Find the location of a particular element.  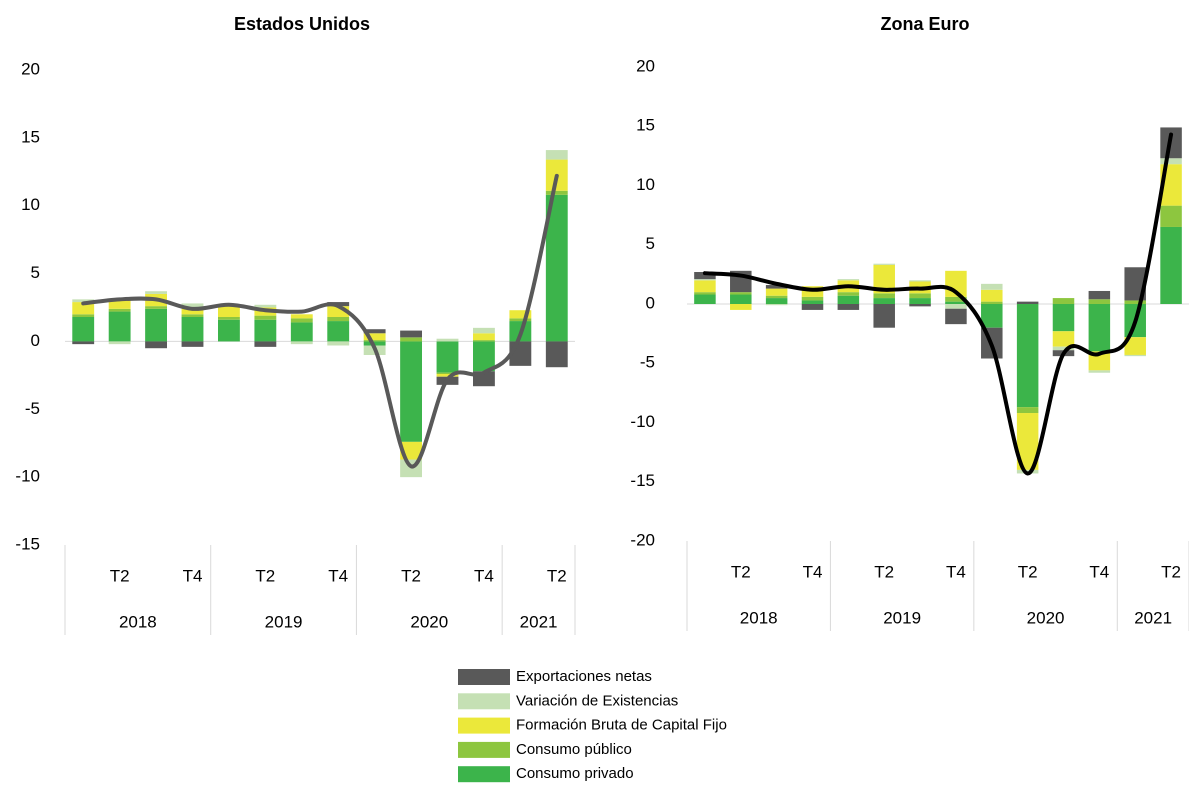

chart-title: Zona Euro is located at coordinates (925, 24).